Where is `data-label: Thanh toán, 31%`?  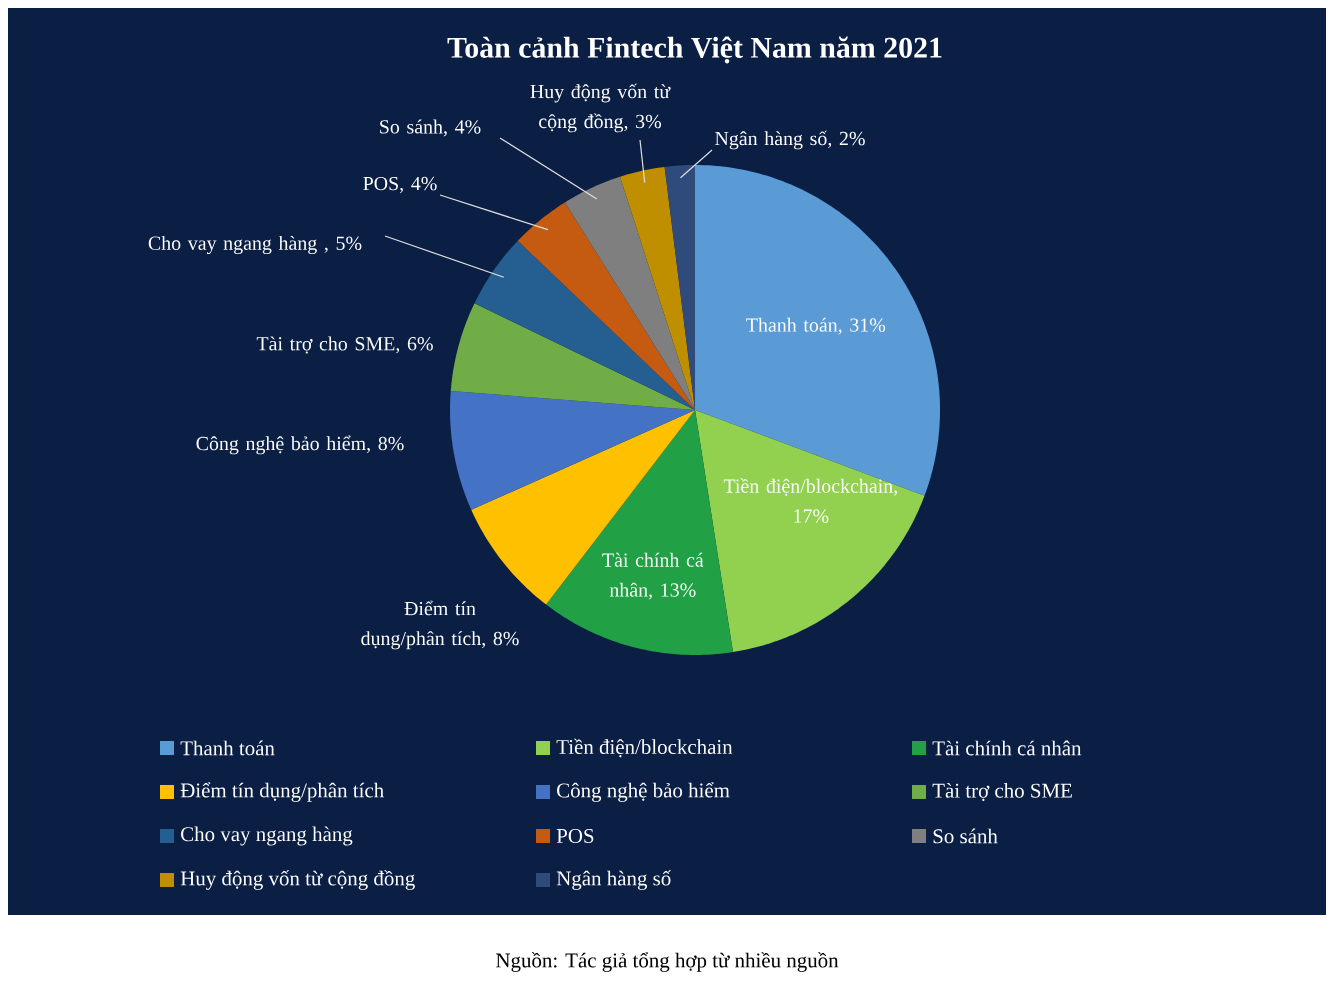
data-label: Thanh toán, 31% is located at coordinates (816, 326).